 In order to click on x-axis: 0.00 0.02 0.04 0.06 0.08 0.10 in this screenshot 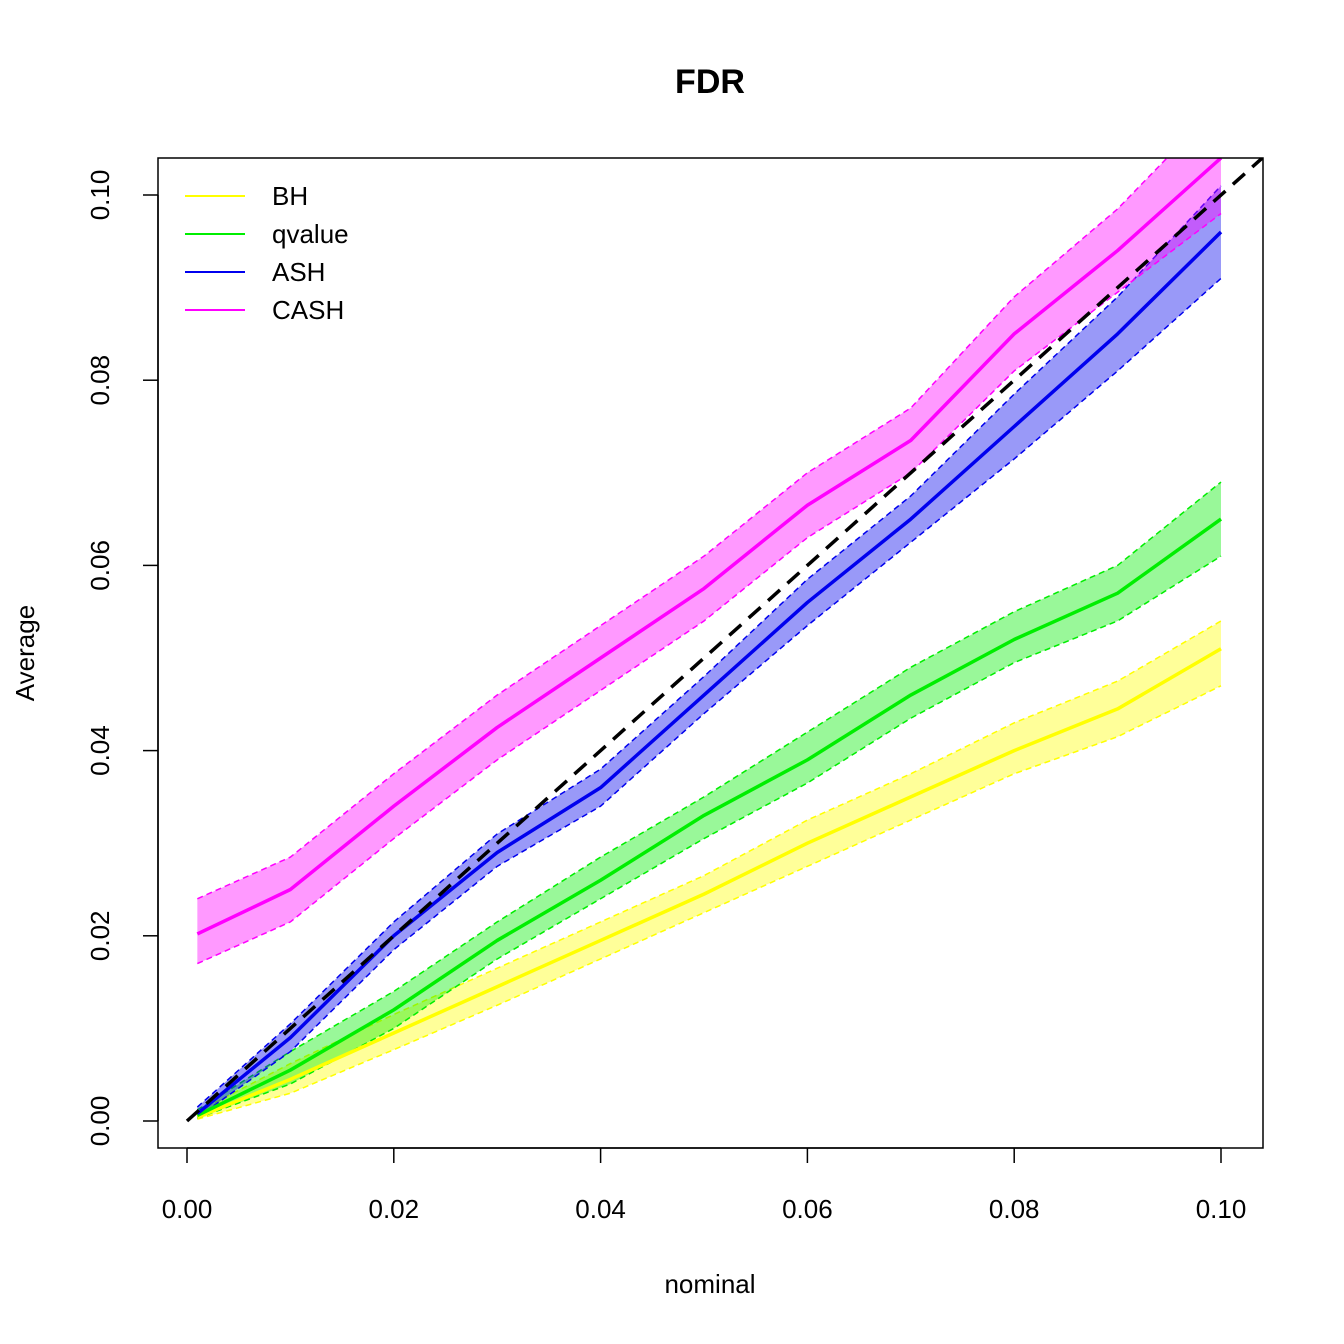, I will do `click(704, 1185)`.